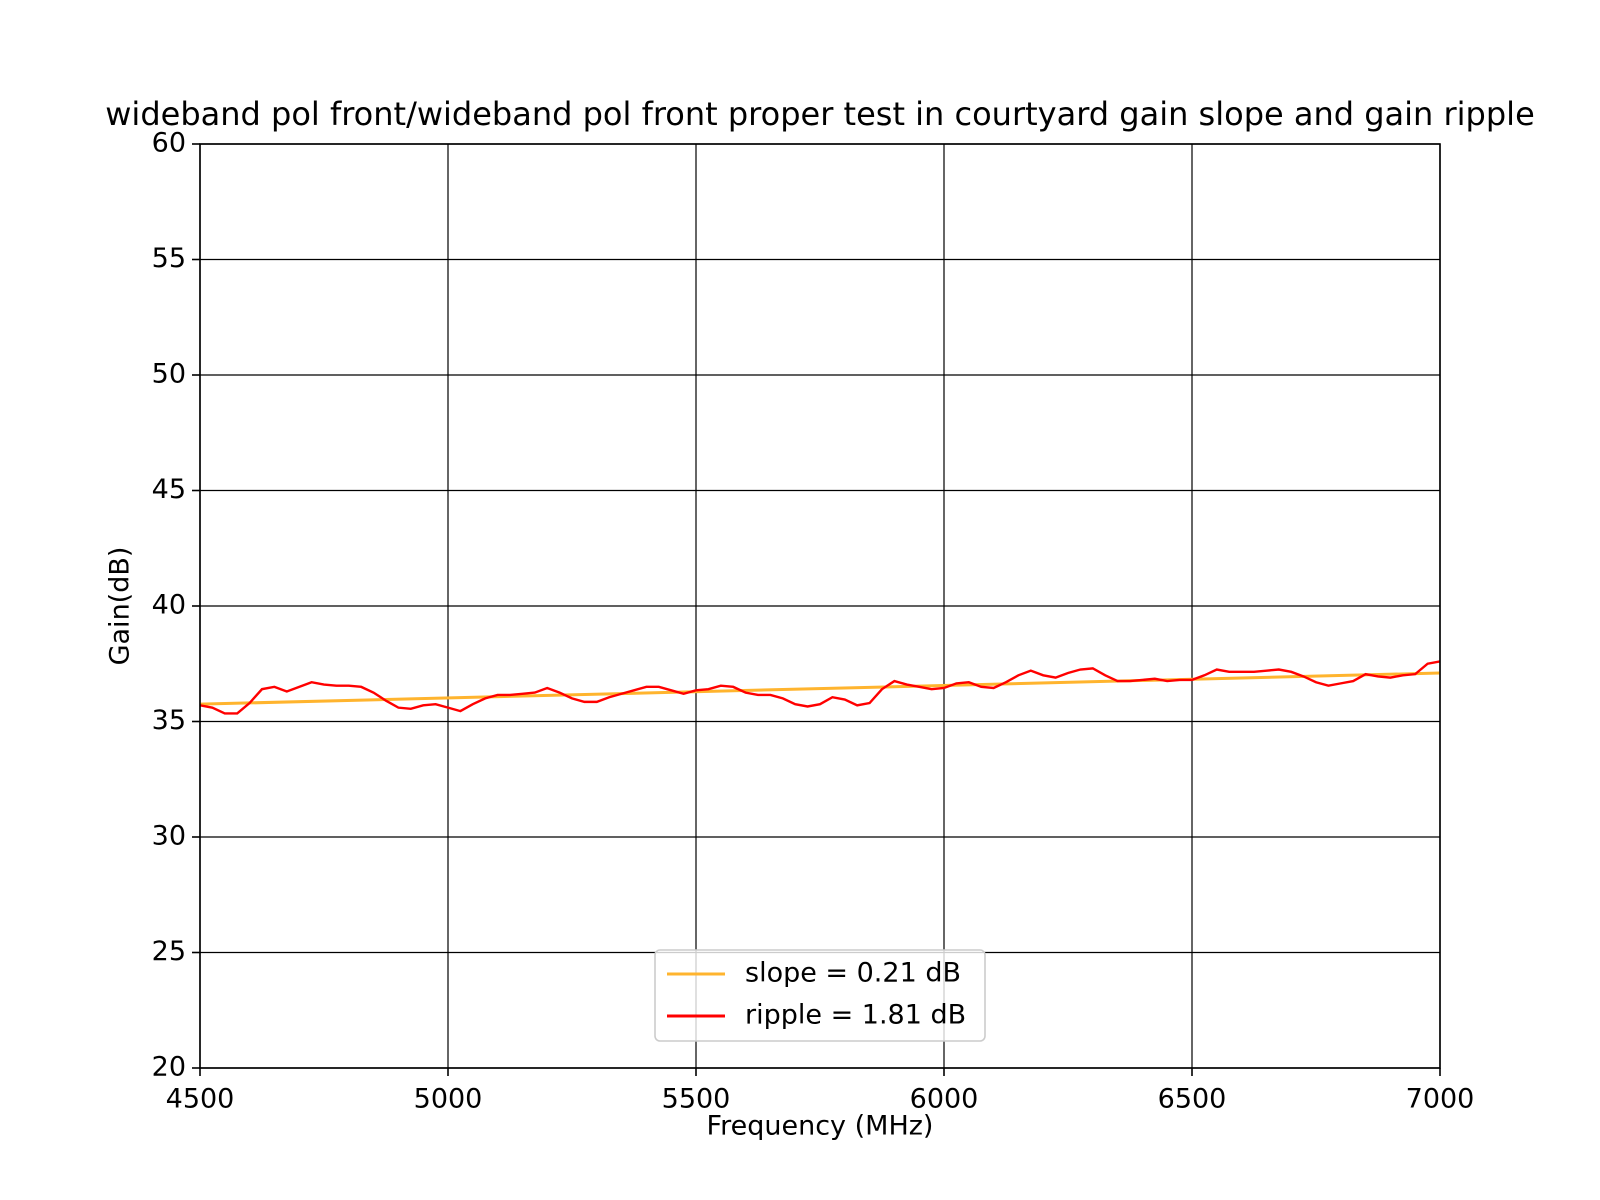 This screenshot has width=1600, height=1200. I want to click on x-tick-label: 7000, so click(1440, 1099).